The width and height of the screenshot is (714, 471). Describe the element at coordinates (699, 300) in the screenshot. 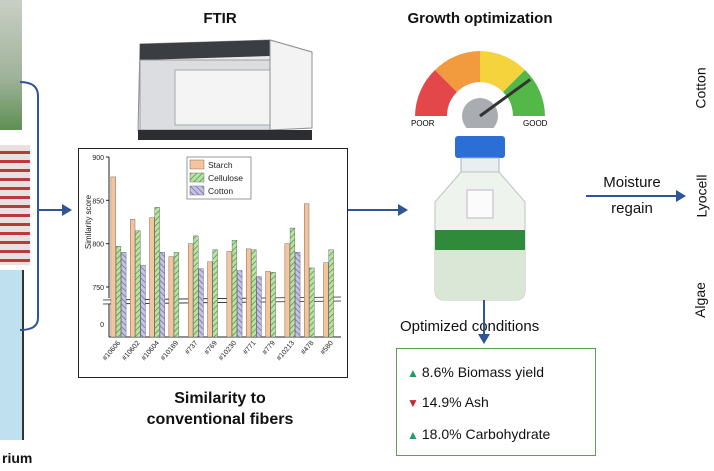

I see `fiber-label-algae: Algae` at that location.